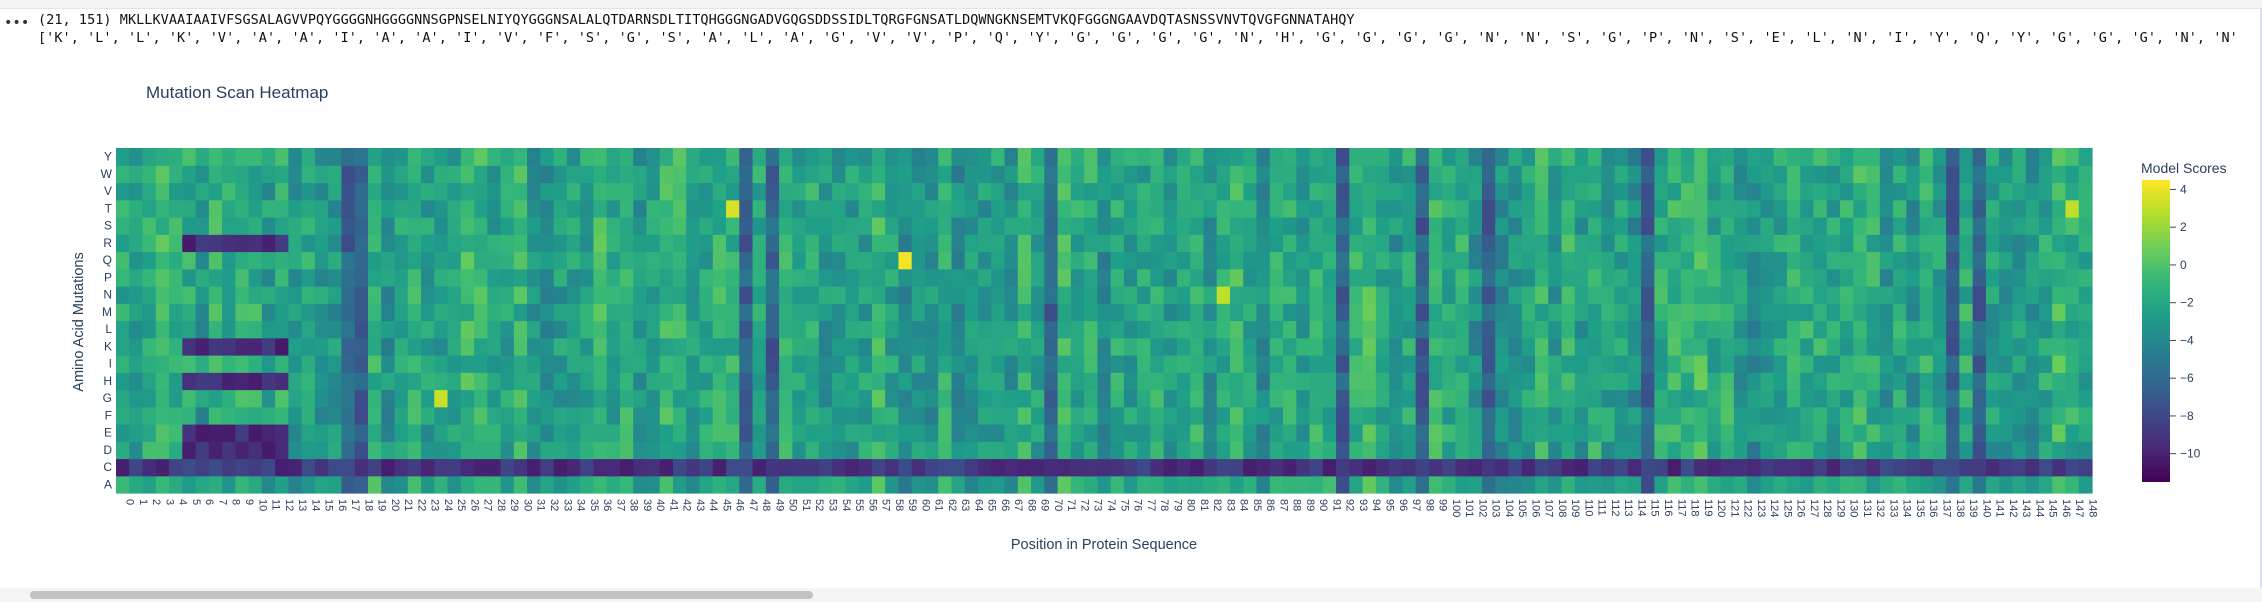 This screenshot has height=602, width=2262. What do you see at coordinates (1960, 508) in the screenshot?
I see `x-tick-label: 138` at bounding box center [1960, 508].